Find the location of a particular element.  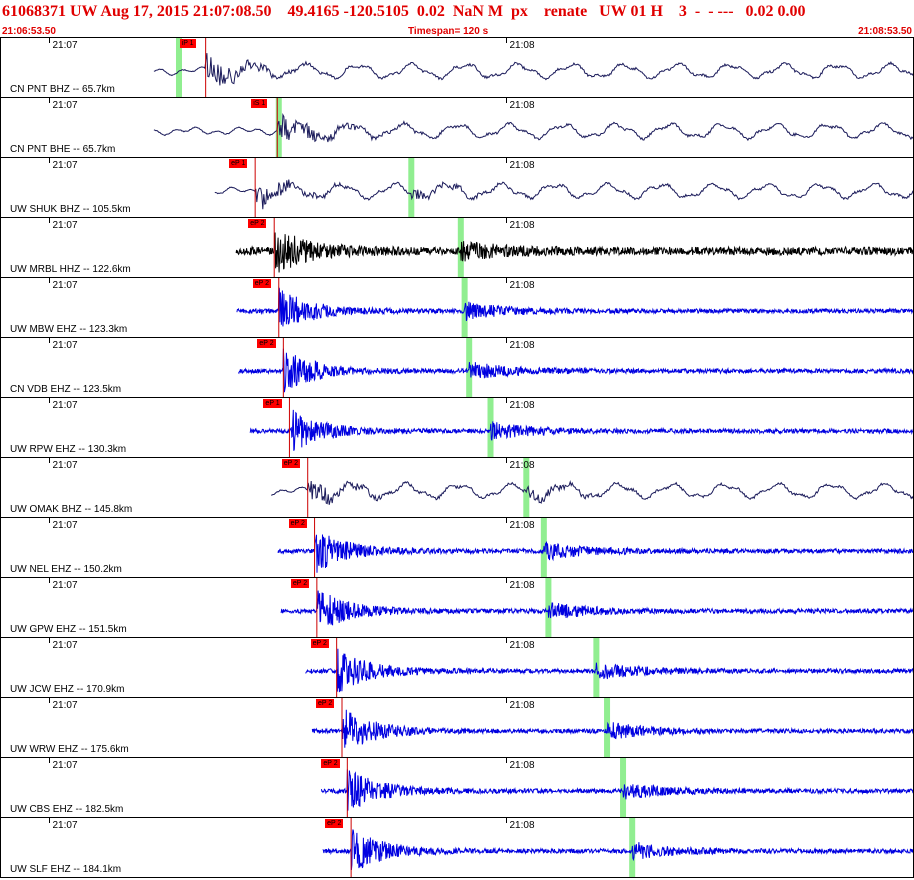

station-channel-label: UW GPW EHZ -- 151.5km is located at coordinates (68, 629).